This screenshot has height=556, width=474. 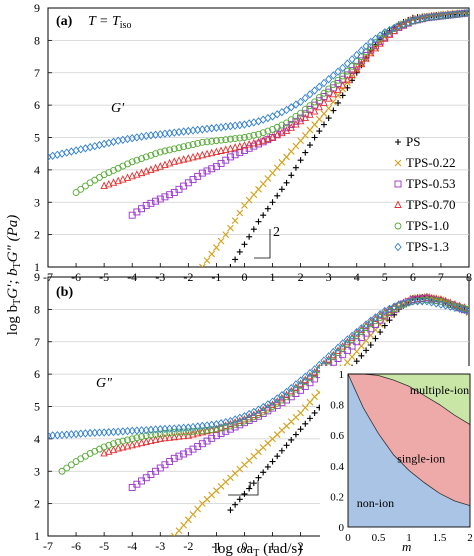 I want to click on legend-item-tps-1.0: TPS-1.0, so click(x=421, y=225).